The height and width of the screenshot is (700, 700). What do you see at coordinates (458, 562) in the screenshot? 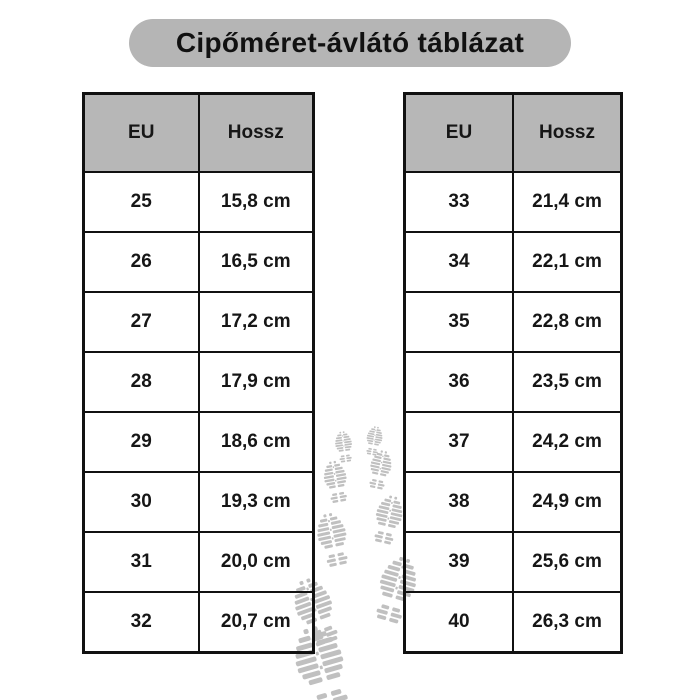
I see `eu-cell: 39` at bounding box center [458, 562].